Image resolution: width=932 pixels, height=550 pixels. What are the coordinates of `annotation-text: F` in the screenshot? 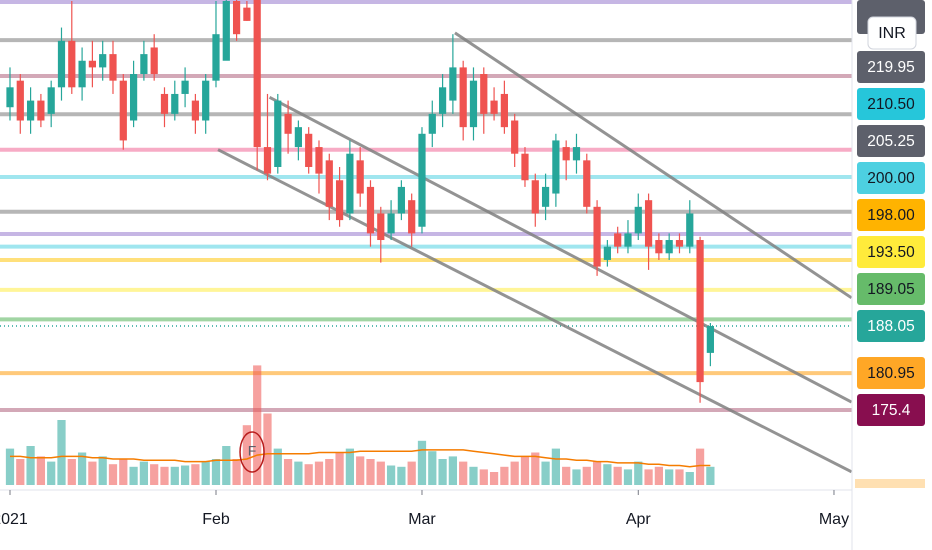 It's located at (252, 451).